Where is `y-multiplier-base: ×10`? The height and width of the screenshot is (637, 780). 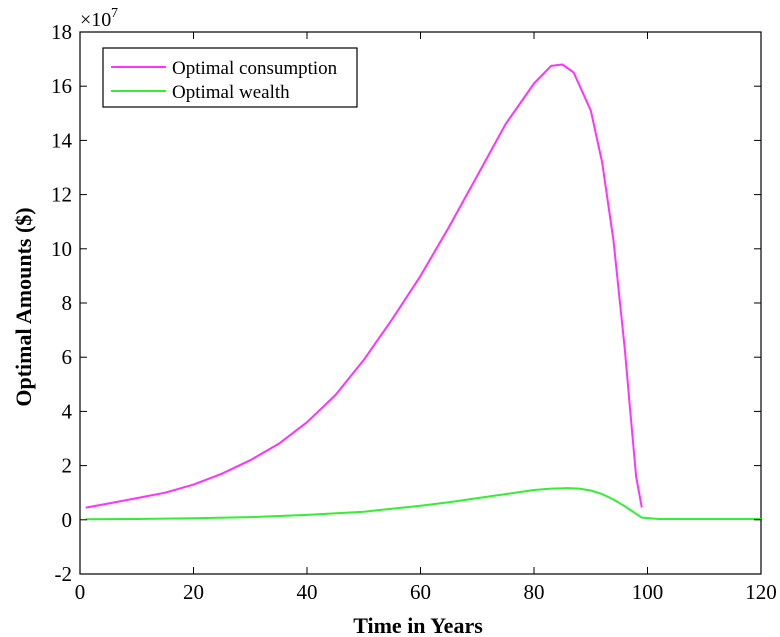
y-multiplier-base: ×10 is located at coordinates (95, 20).